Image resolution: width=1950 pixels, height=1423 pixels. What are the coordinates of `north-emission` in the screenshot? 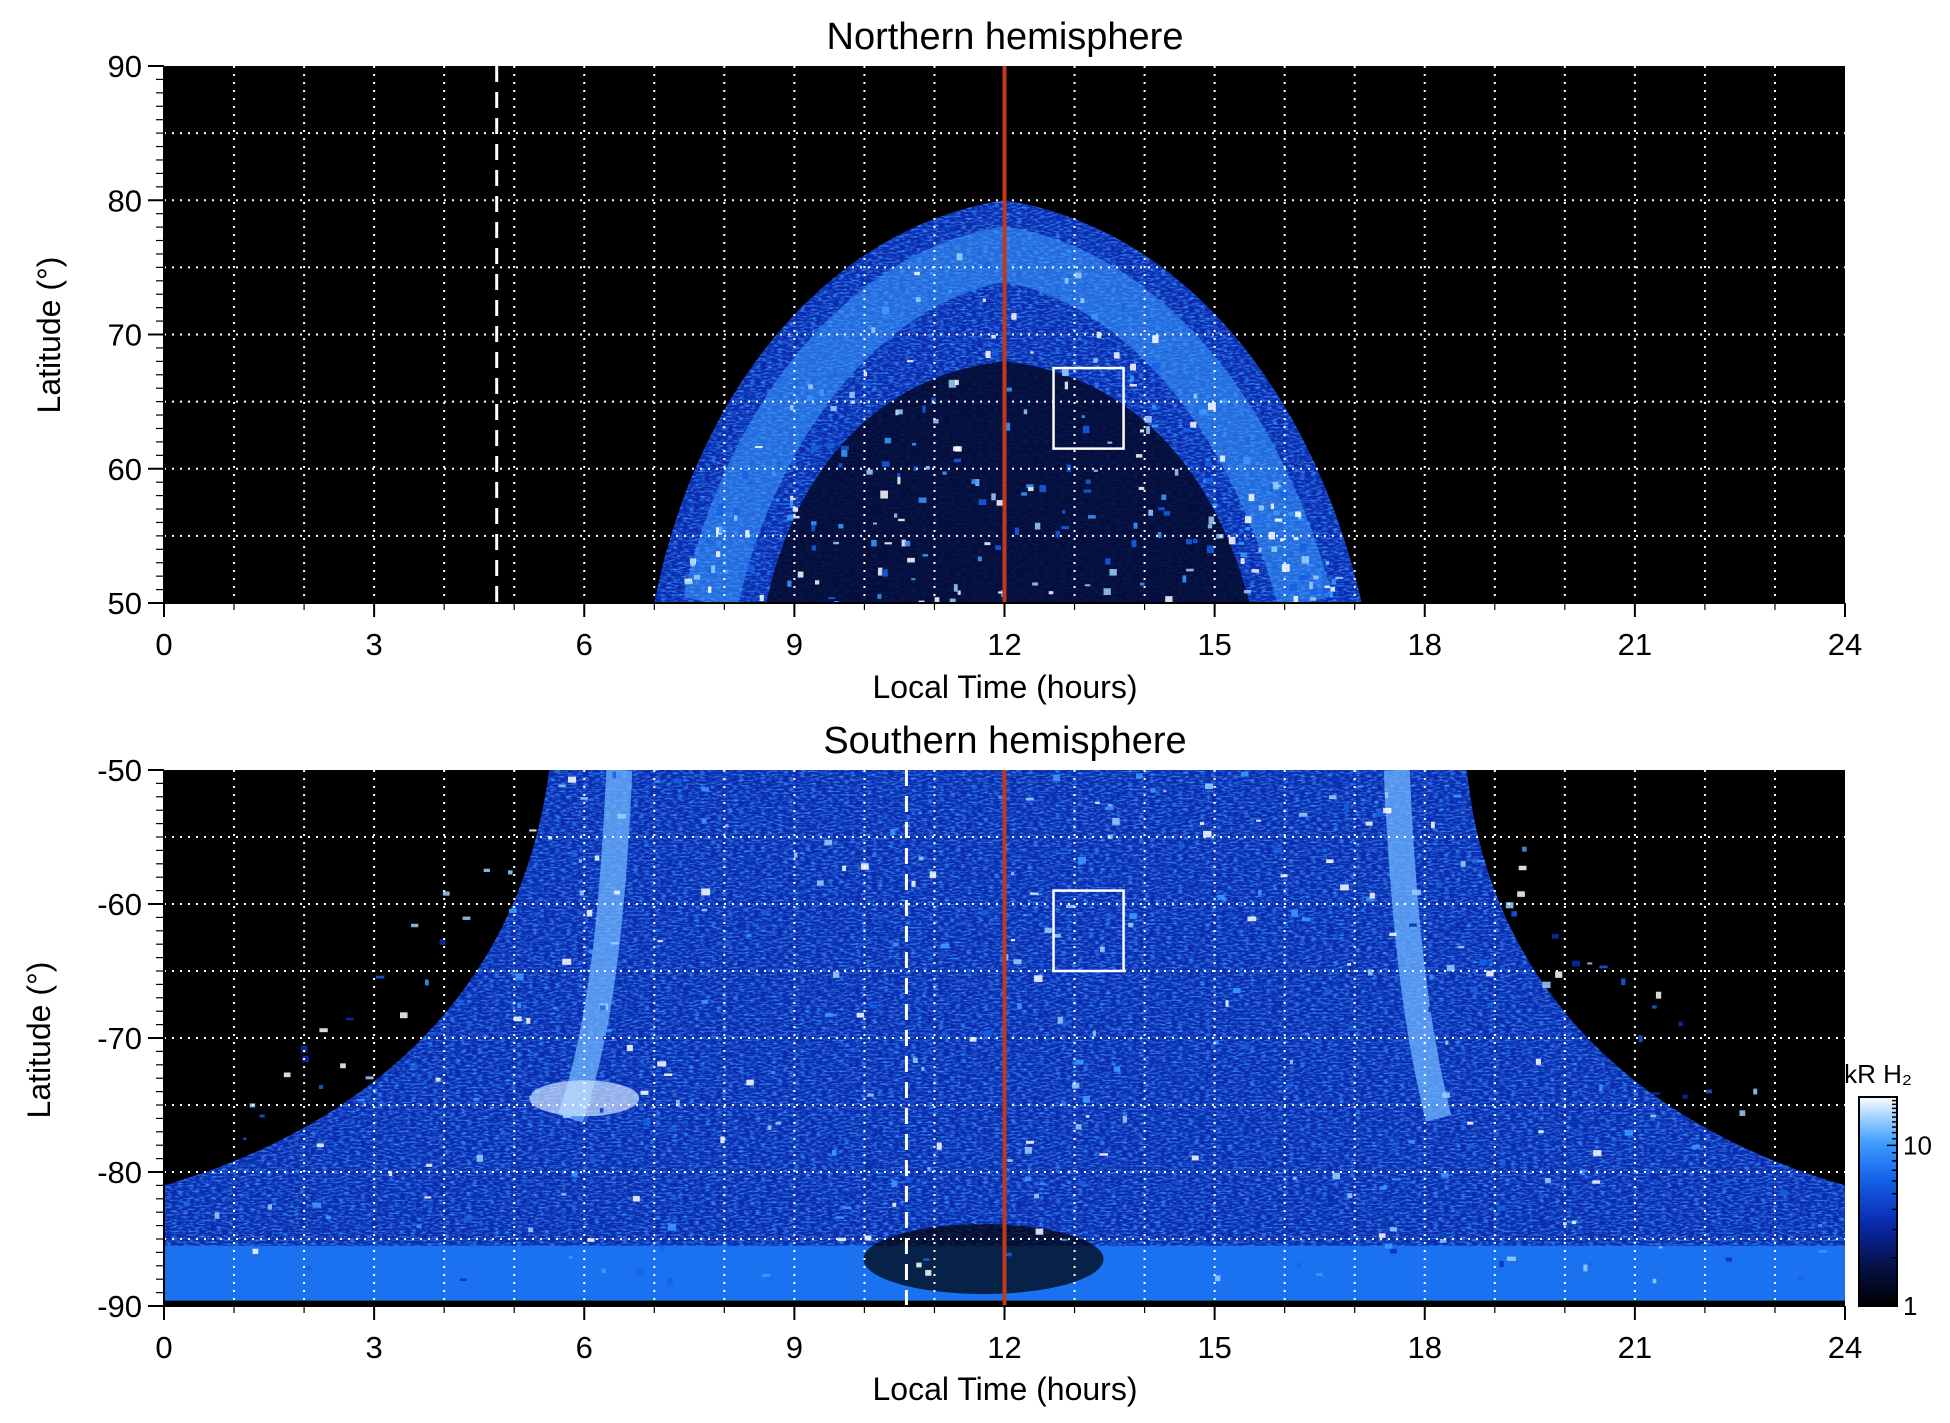 It's located at (1008, 401).